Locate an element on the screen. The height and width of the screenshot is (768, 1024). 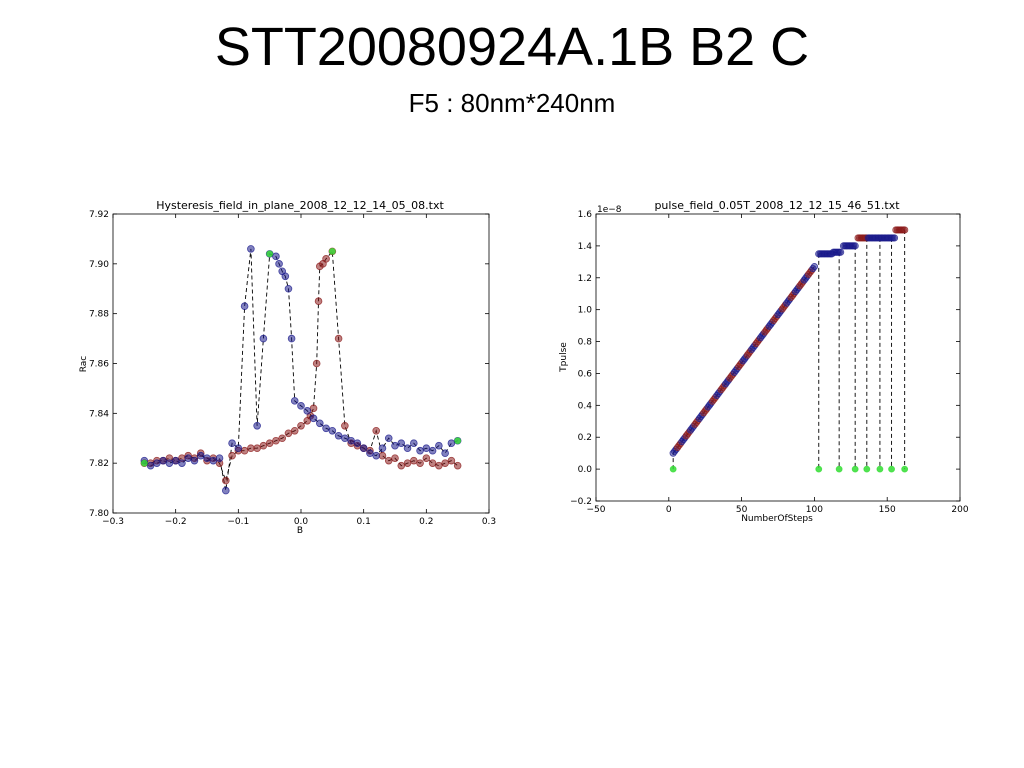
x-tick-label: 100 is located at coordinates (814, 510).